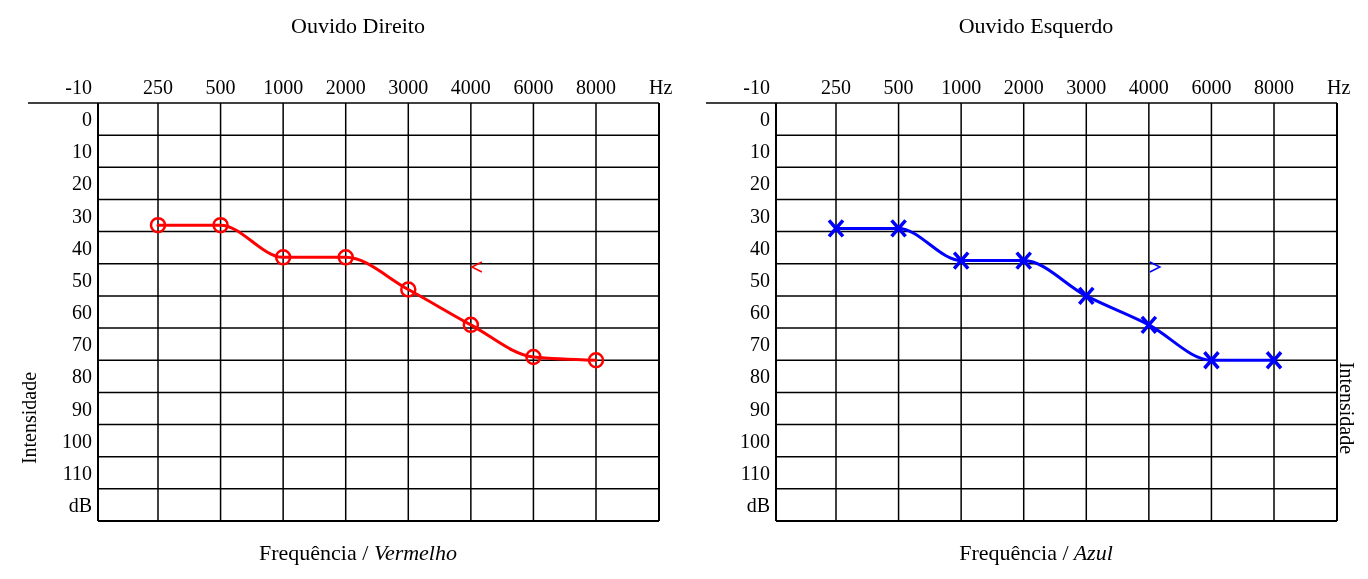  What do you see at coordinates (1036, 552) in the screenshot?
I see `x-axis-title: Frequência / Azul` at bounding box center [1036, 552].